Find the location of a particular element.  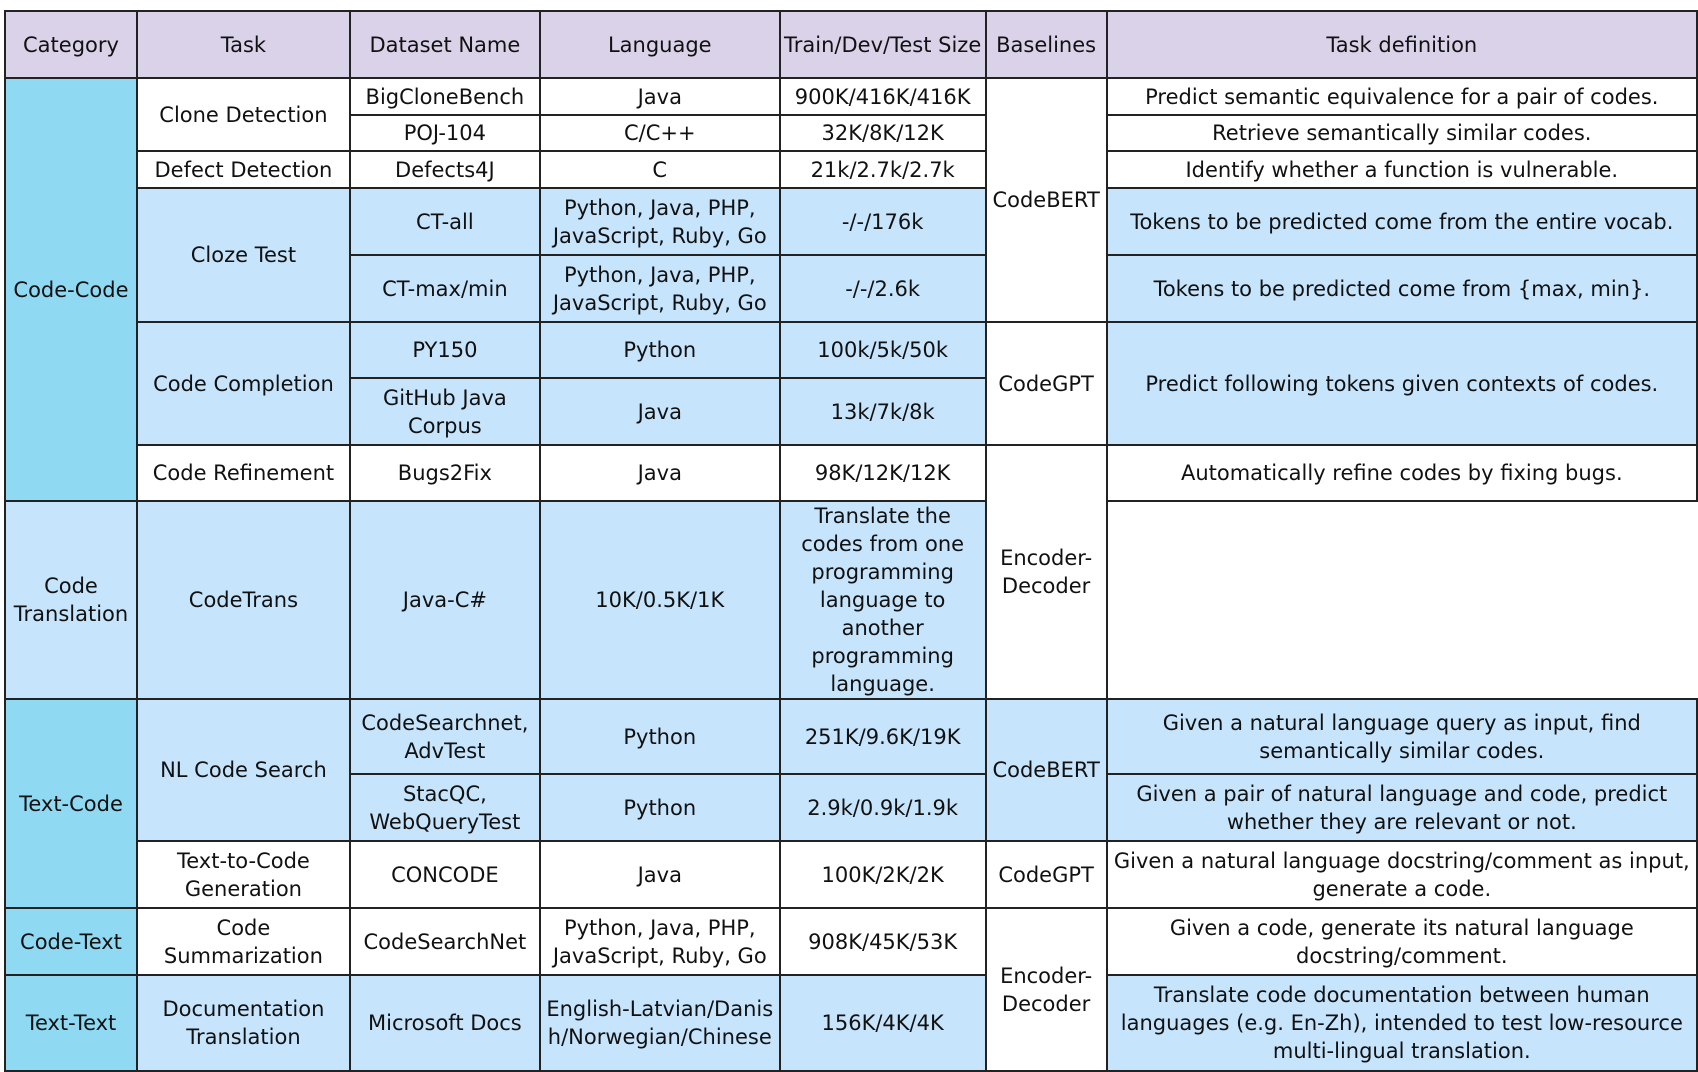

size-cell: 100K/2K/2K is located at coordinates (882, 874).